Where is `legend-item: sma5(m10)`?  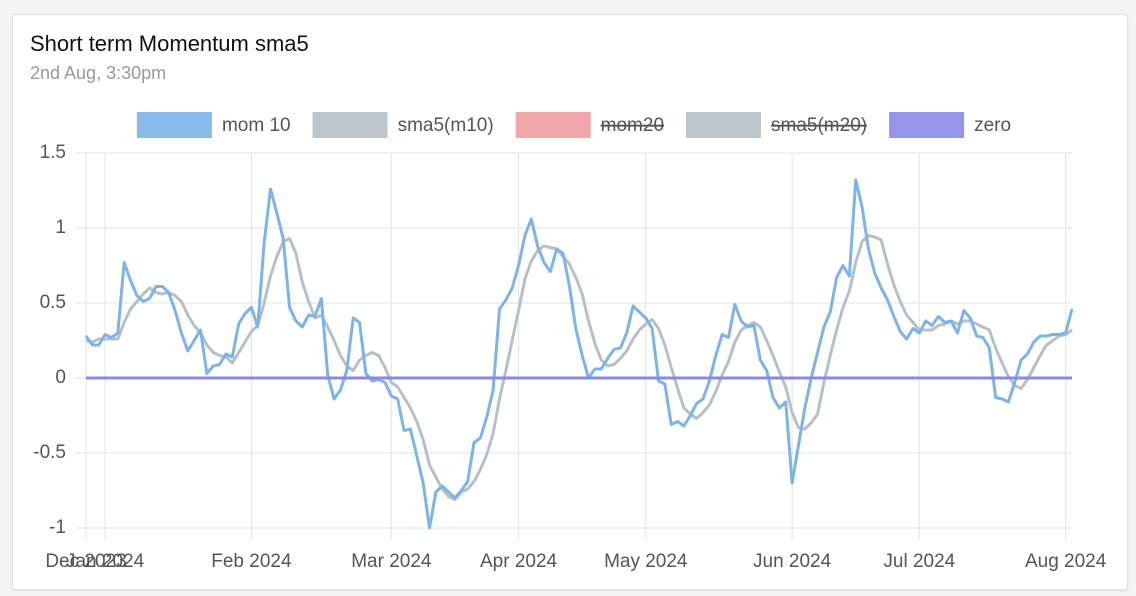
legend-item: sma5(m10) is located at coordinates (403, 125).